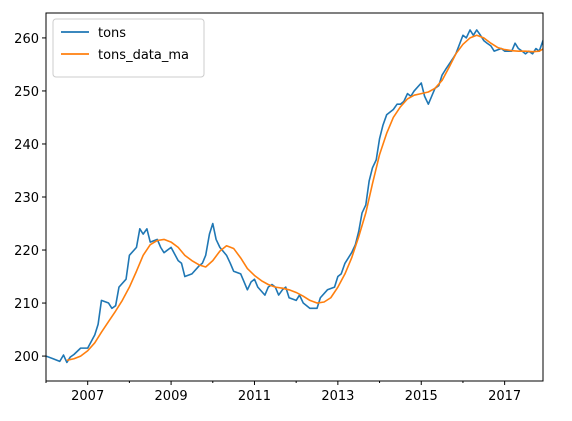 Image resolution: width=572 pixels, height=421 pixels. I want to click on legend: tons tons_data_ma, so click(128, 48).